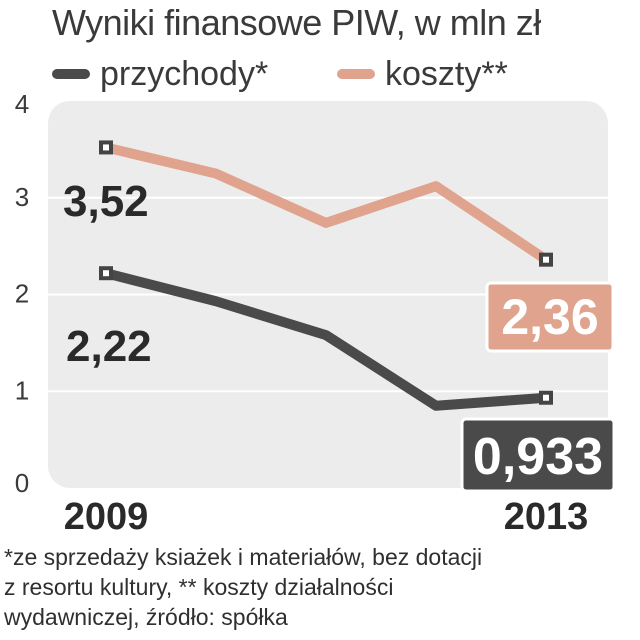  I want to click on legend-swatch-costs, so click(356, 74).